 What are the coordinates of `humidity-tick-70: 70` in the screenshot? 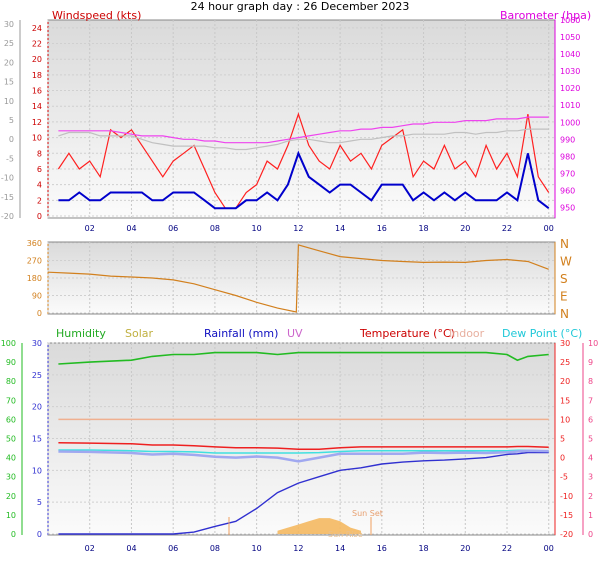 It's located at (11, 400).